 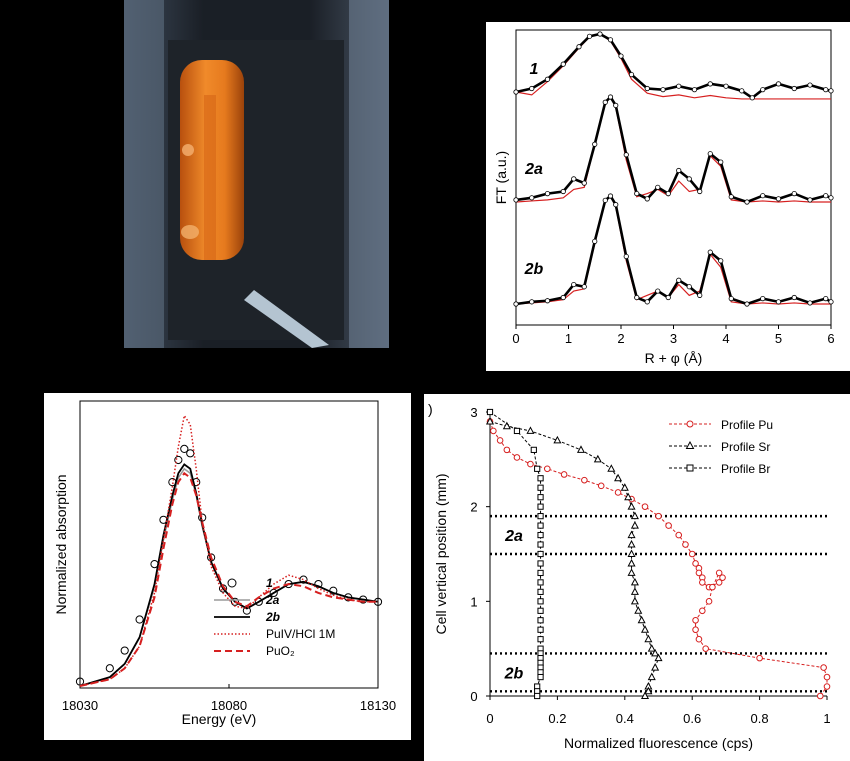 I want to click on xanes-x-tick-label: 18080, so click(x=229, y=705).